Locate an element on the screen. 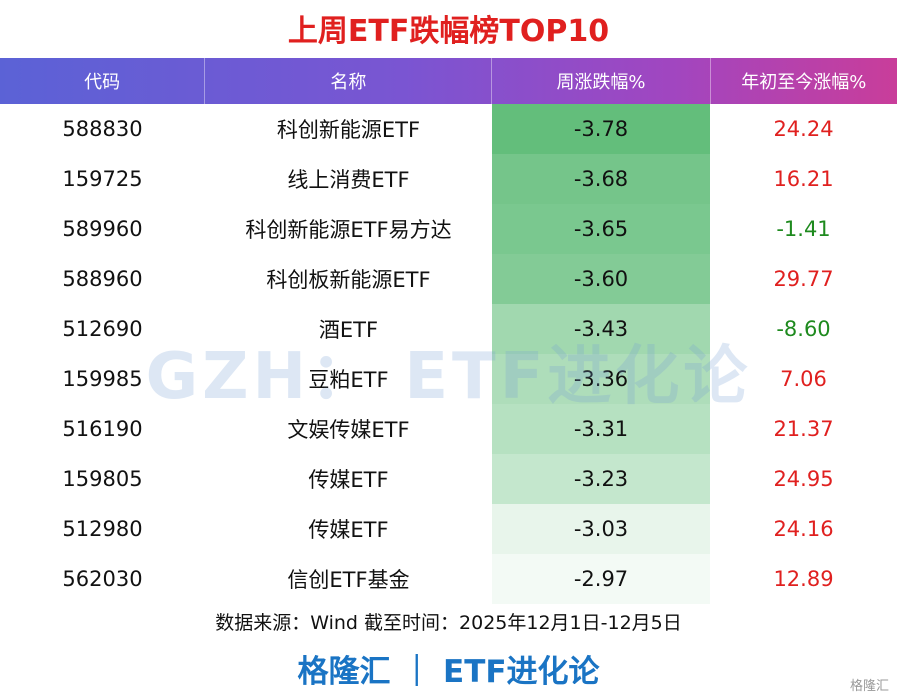  table-cell: 科创新能源ETF易方达 is located at coordinates (348, 230).